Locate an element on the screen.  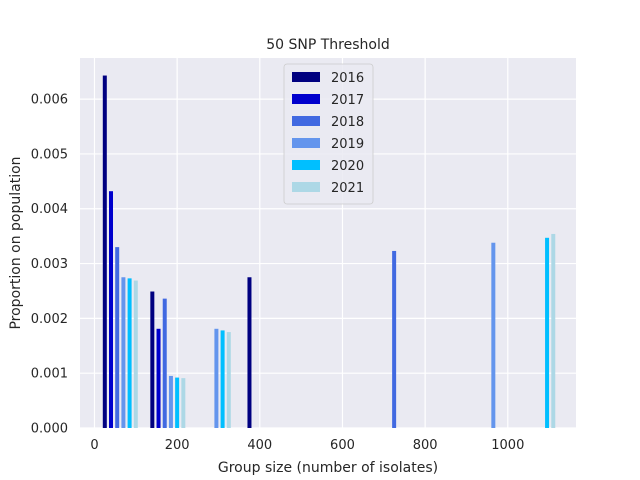
x-tick-label: 0 is located at coordinates (94, 445).